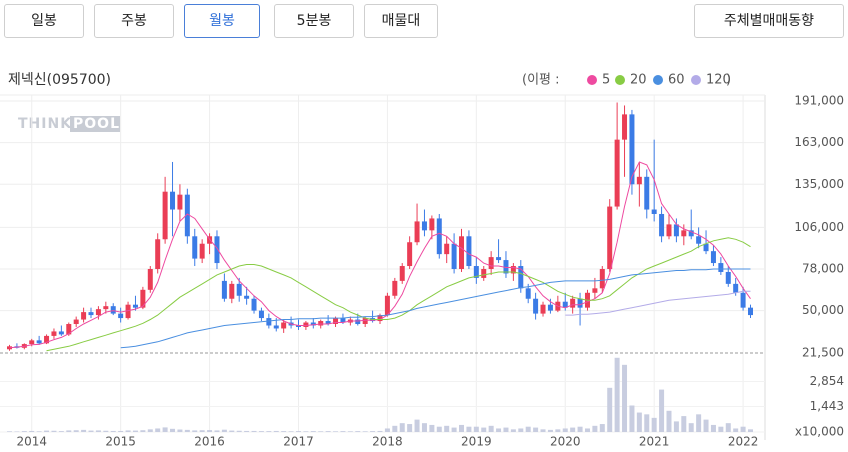 This screenshot has width=848, height=452. Describe the element at coordinates (298, 442) in the screenshot. I see `x-tick-label: 2017` at that location.